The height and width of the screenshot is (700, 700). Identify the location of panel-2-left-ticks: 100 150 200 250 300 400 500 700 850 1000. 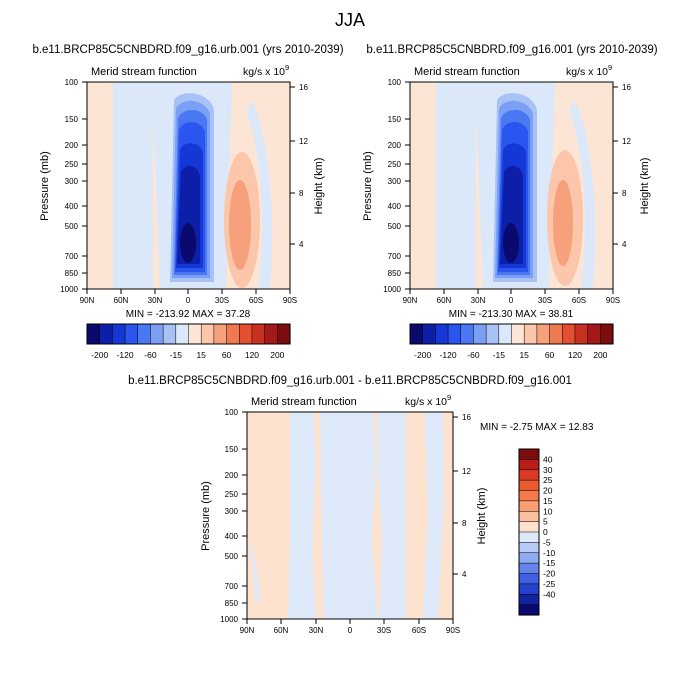
(396, 186).